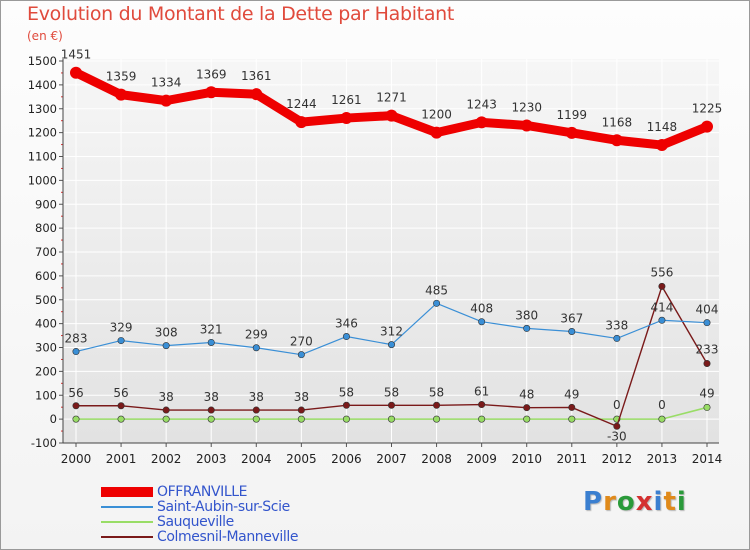 The height and width of the screenshot is (550, 750). What do you see at coordinates (301, 342) in the screenshot?
I see `data-label: 270` at bounding box center [301, 342].